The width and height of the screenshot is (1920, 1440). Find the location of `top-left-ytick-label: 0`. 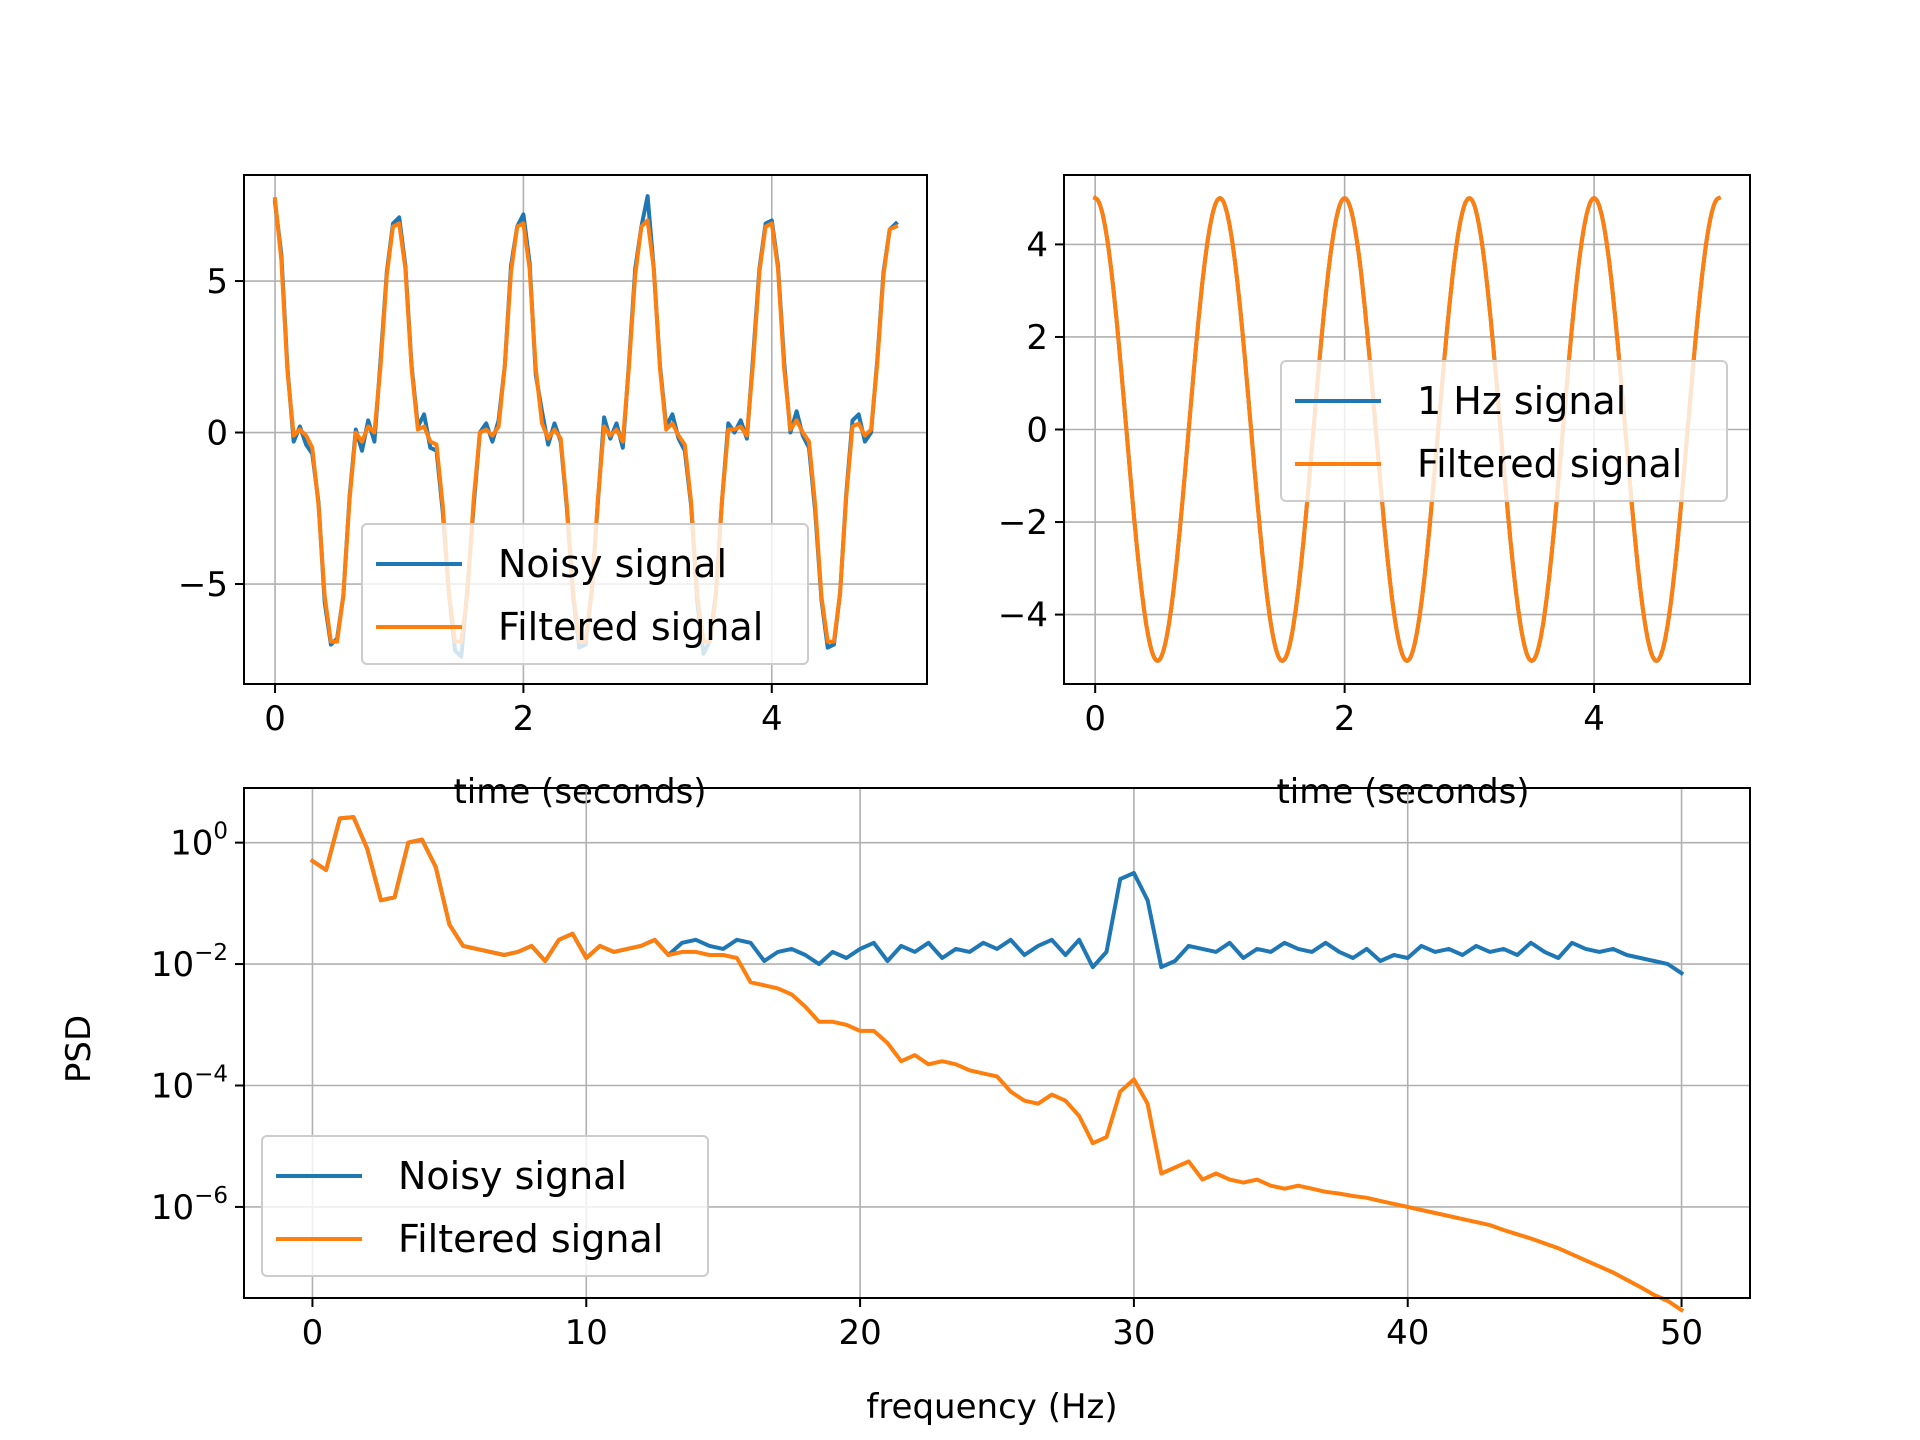

top-left-ytick-label: 0 is located at coordinates (217, 434).